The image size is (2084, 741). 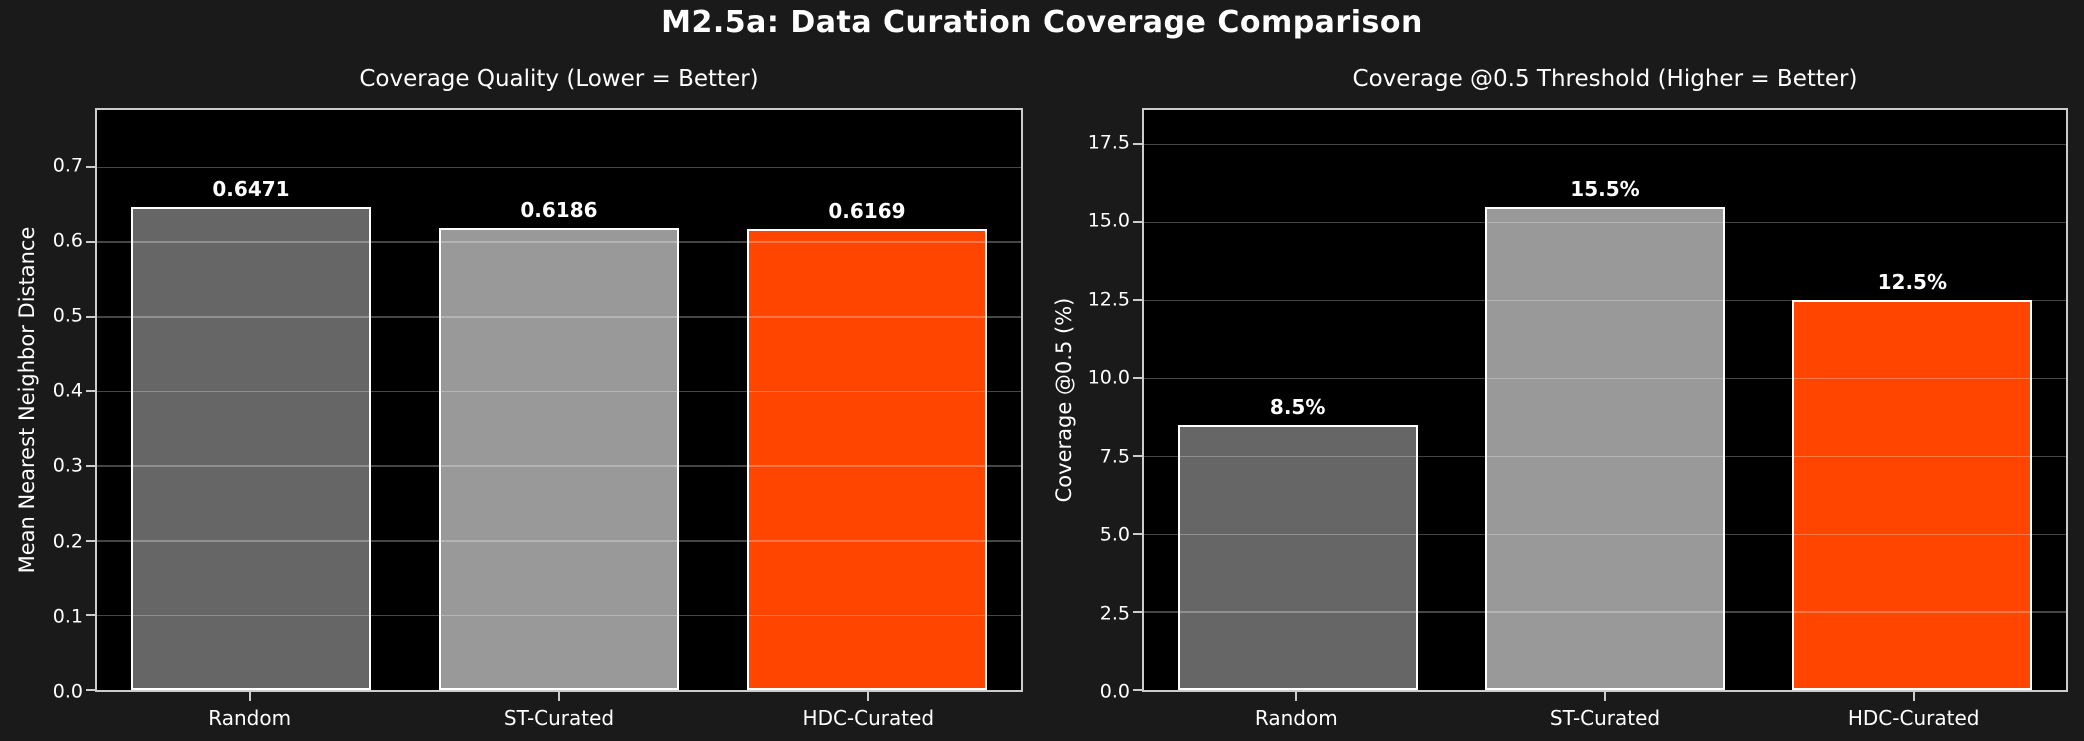 What do you see at coordinates (67, 616) in the screenshot?
I see `y-tick-label: 0.1` at bounding box center [67, 616].